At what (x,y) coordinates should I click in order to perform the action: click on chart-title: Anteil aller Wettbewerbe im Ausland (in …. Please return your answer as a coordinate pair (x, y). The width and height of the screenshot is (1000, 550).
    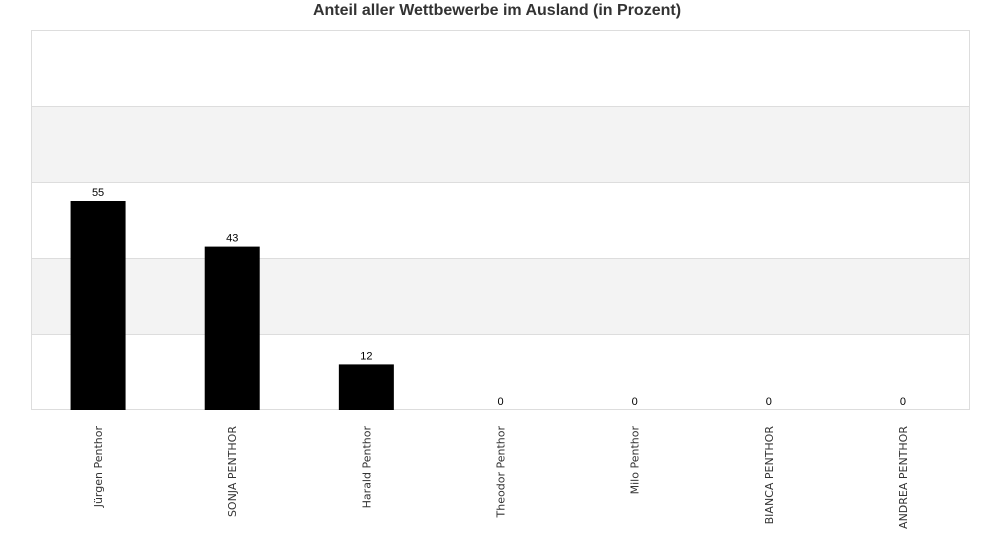
    Looking at the image, I should click on (497, 10).